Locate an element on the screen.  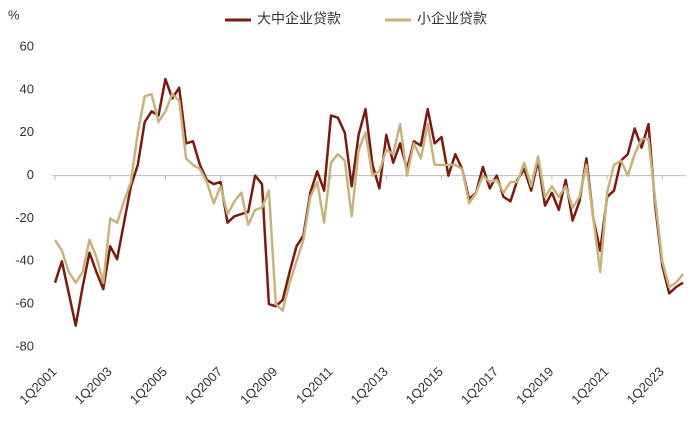
y-tick-label: 40 is located at coordinates (27, 88).